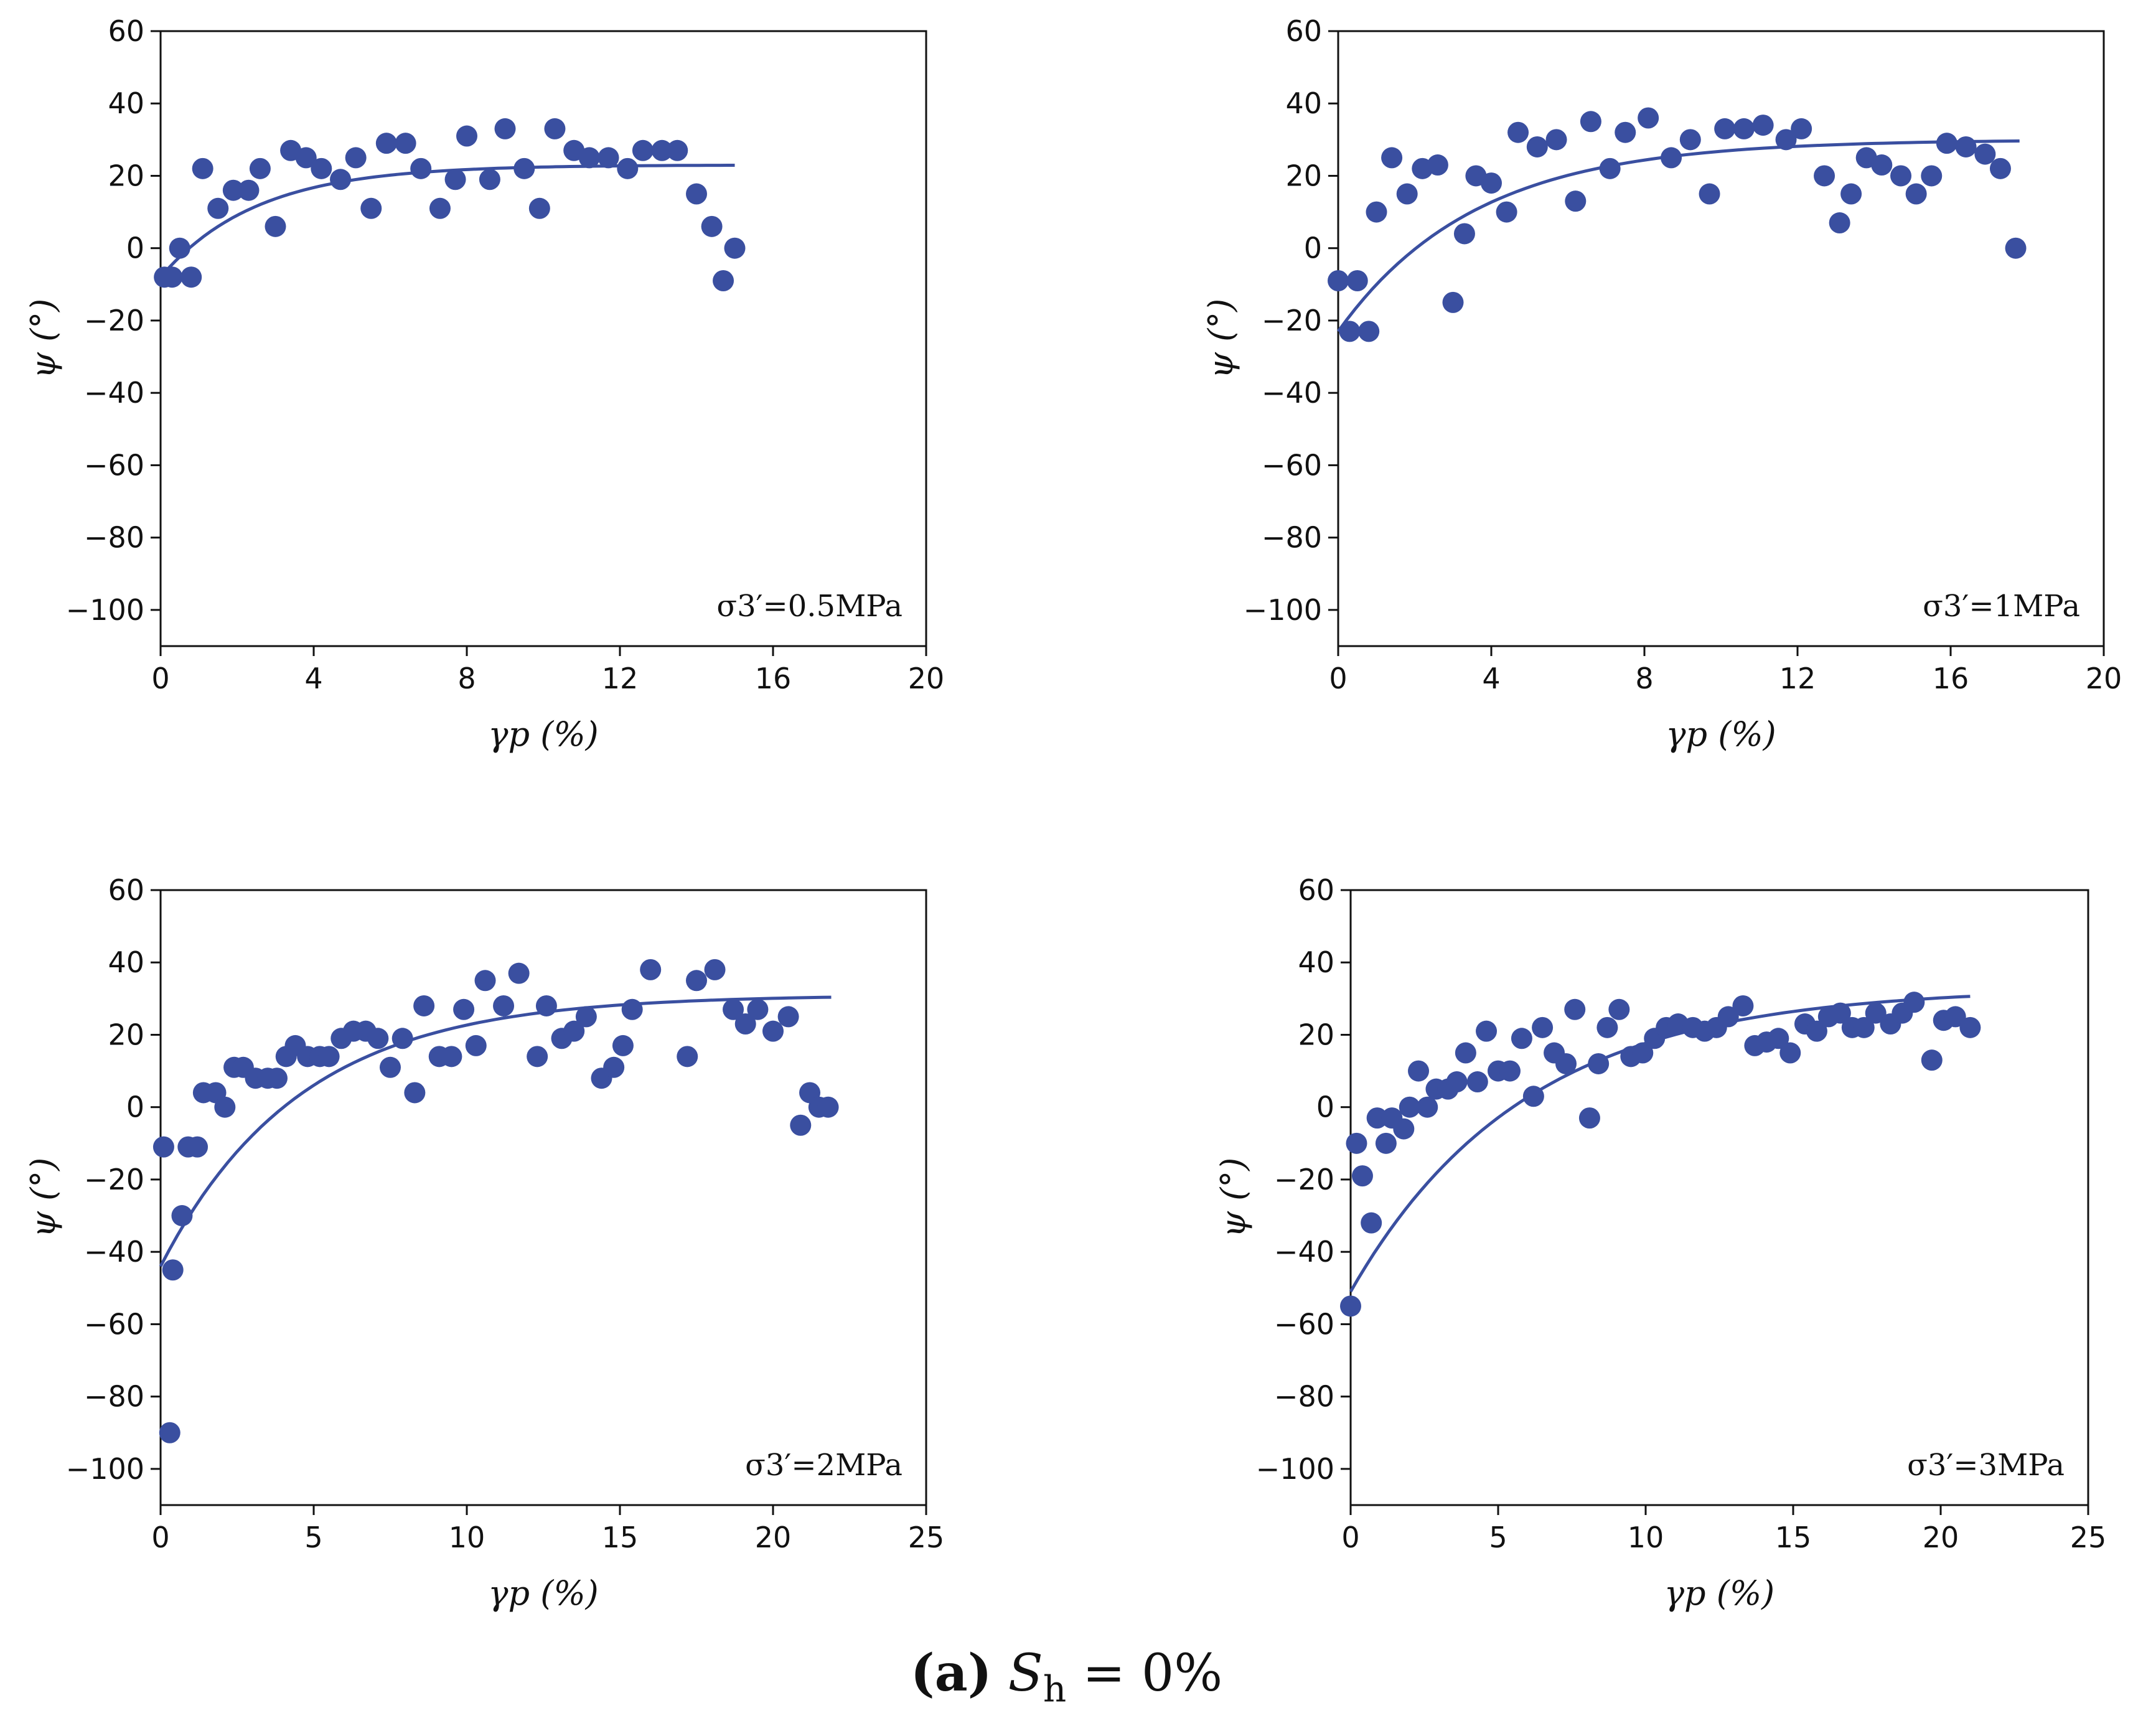 The image size is (2133, 1736). Describe the element at coordinates (823, 1465) in the screenshot. I see `pressure-annotation: σ3′=2MPa` at that location.